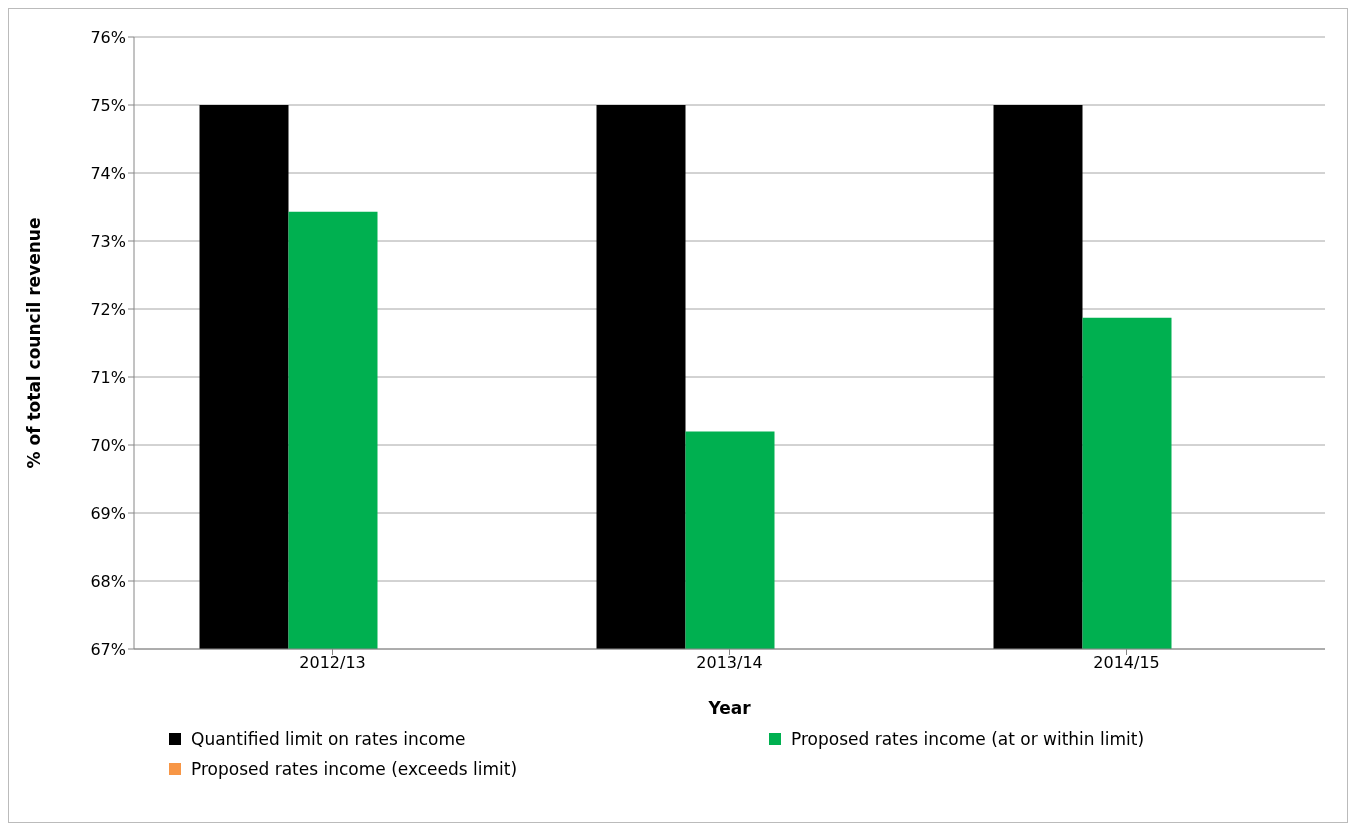 The height and width of the screenshot is (834, 1358). I want to click on y-tick-label: 75%, so click(108, 105).